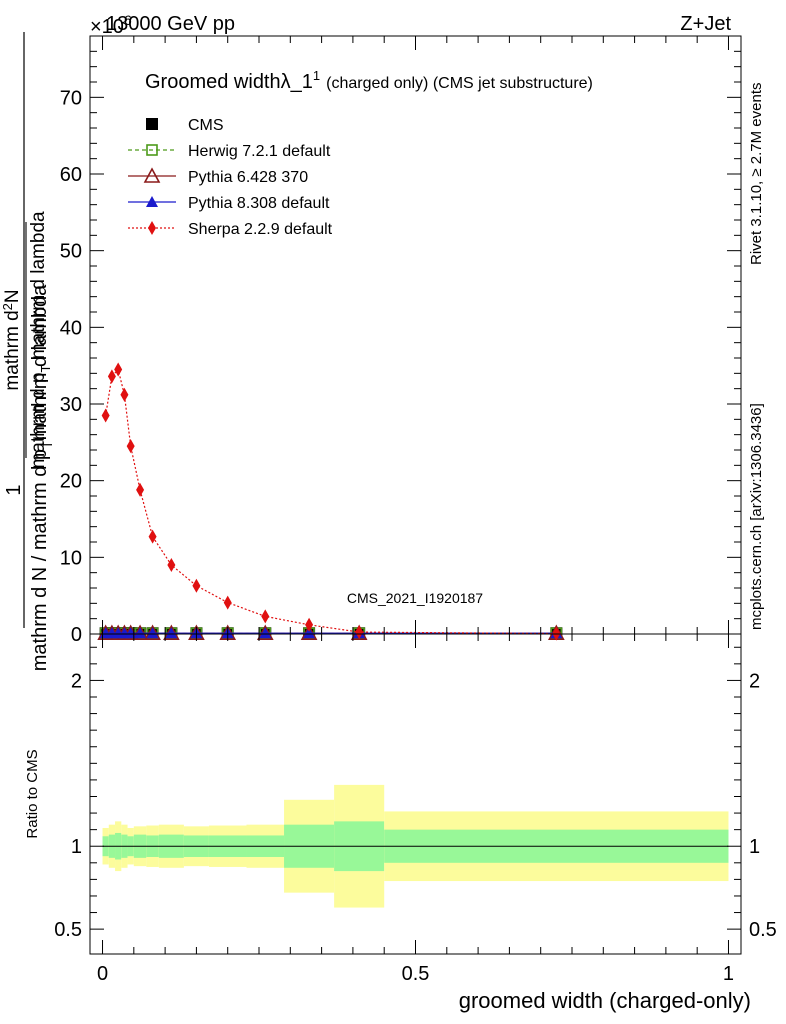  What do you see at coordinates (71, 328) in the screenshot?
I see `main-ytick-label: 40` at bounding box center [71, 328].